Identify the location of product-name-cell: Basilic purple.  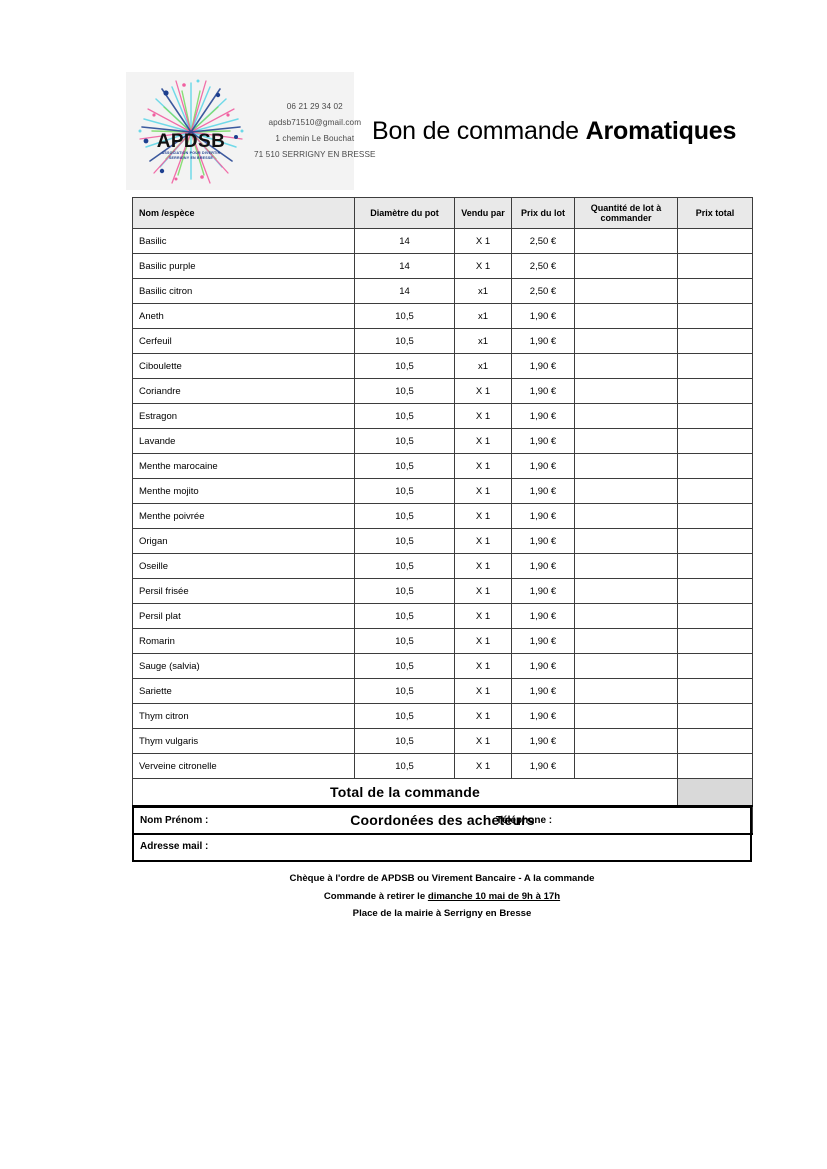
(243, 266).